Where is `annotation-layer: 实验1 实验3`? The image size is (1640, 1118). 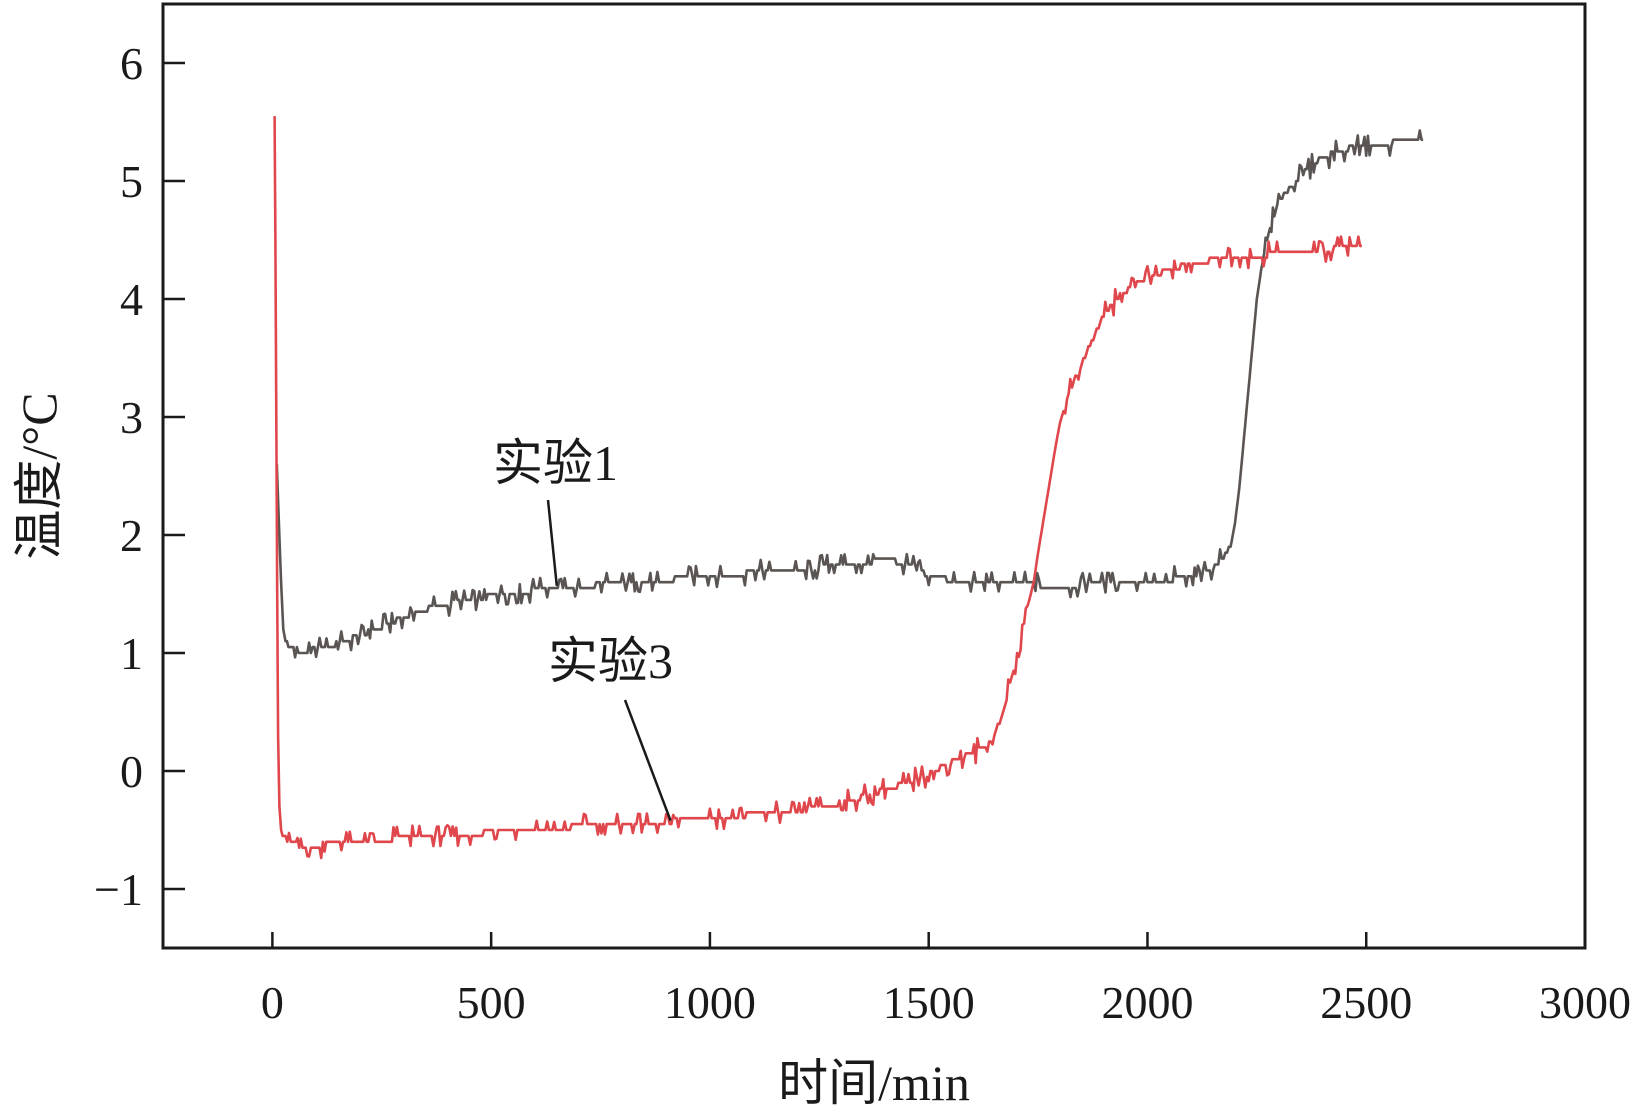 annotation-layer: 实验1 实验3 is located at coordinates (583, 628).